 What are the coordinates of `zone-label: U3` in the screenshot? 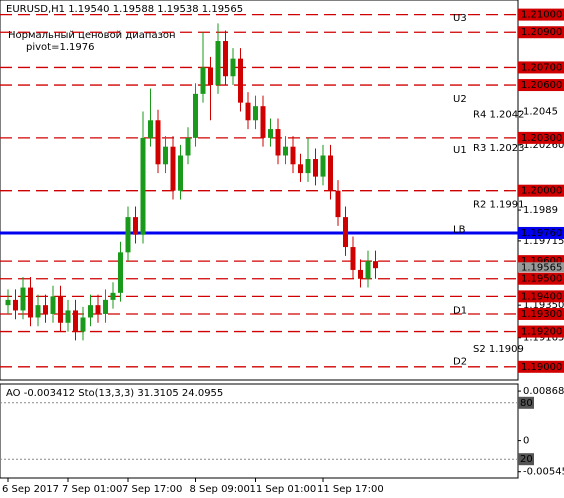 It's located at (460, 18).